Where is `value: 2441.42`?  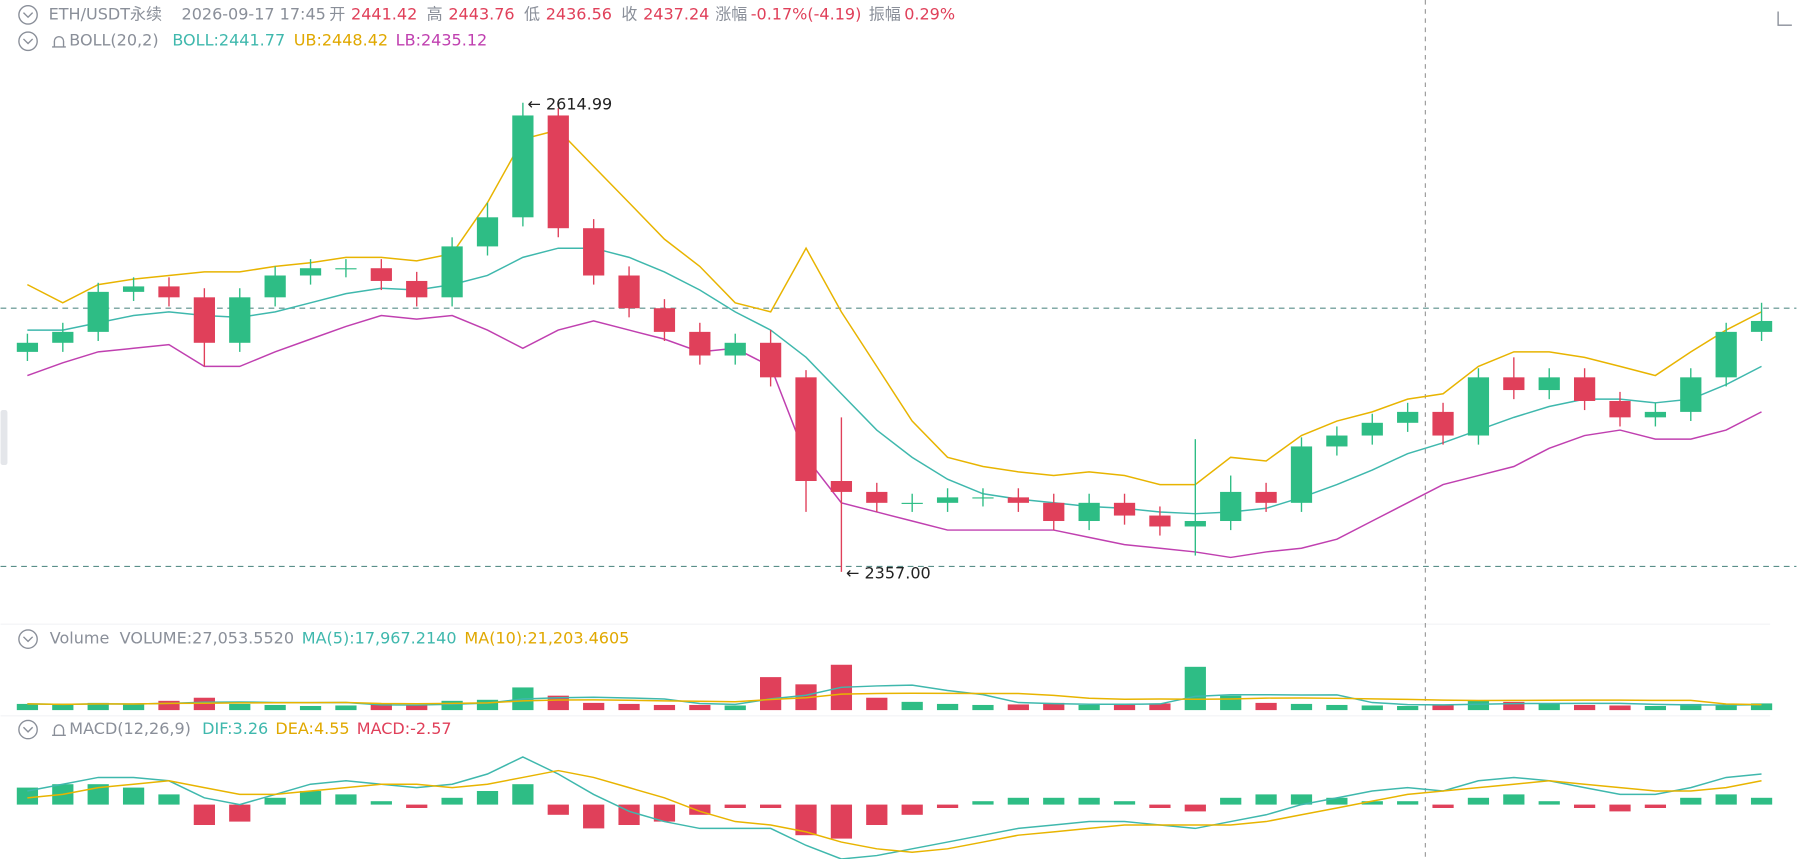 value: 2441.42 is located at coordinates (384, 13).